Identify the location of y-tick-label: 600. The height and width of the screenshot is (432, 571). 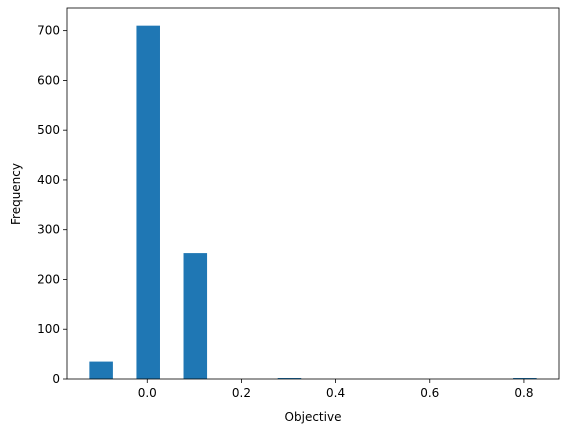
(48, 80).